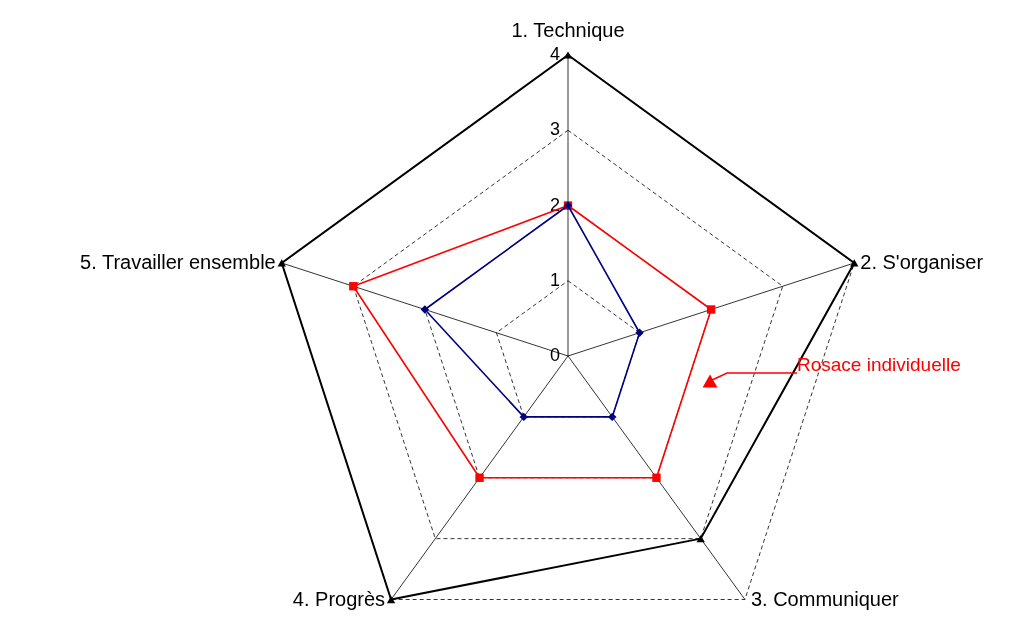 This screenshot has height=620, width=1035. Describe the element at coordinates (554, 129) in the screenshot. I see `y-tick-label: 3` at that location.